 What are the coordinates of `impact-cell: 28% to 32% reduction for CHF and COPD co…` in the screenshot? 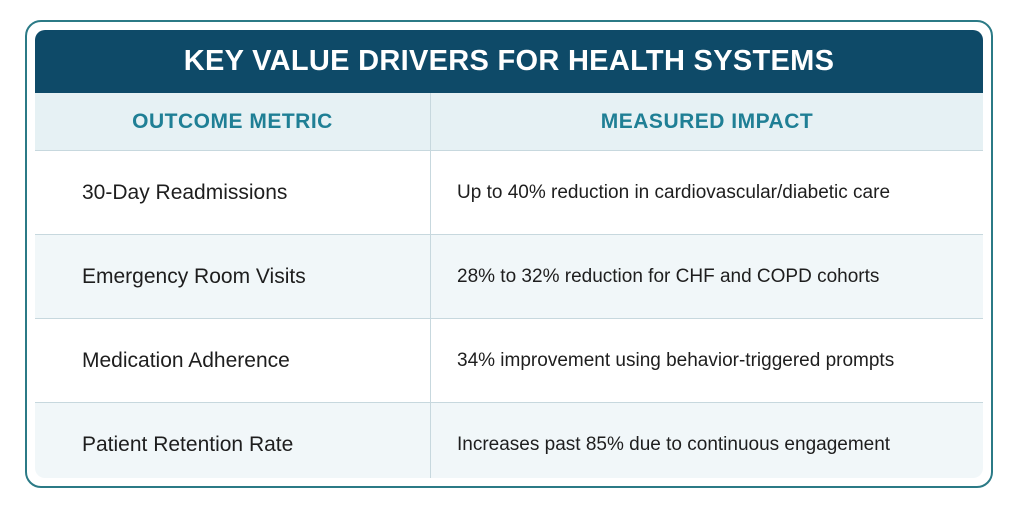 It's located at (668, 276).